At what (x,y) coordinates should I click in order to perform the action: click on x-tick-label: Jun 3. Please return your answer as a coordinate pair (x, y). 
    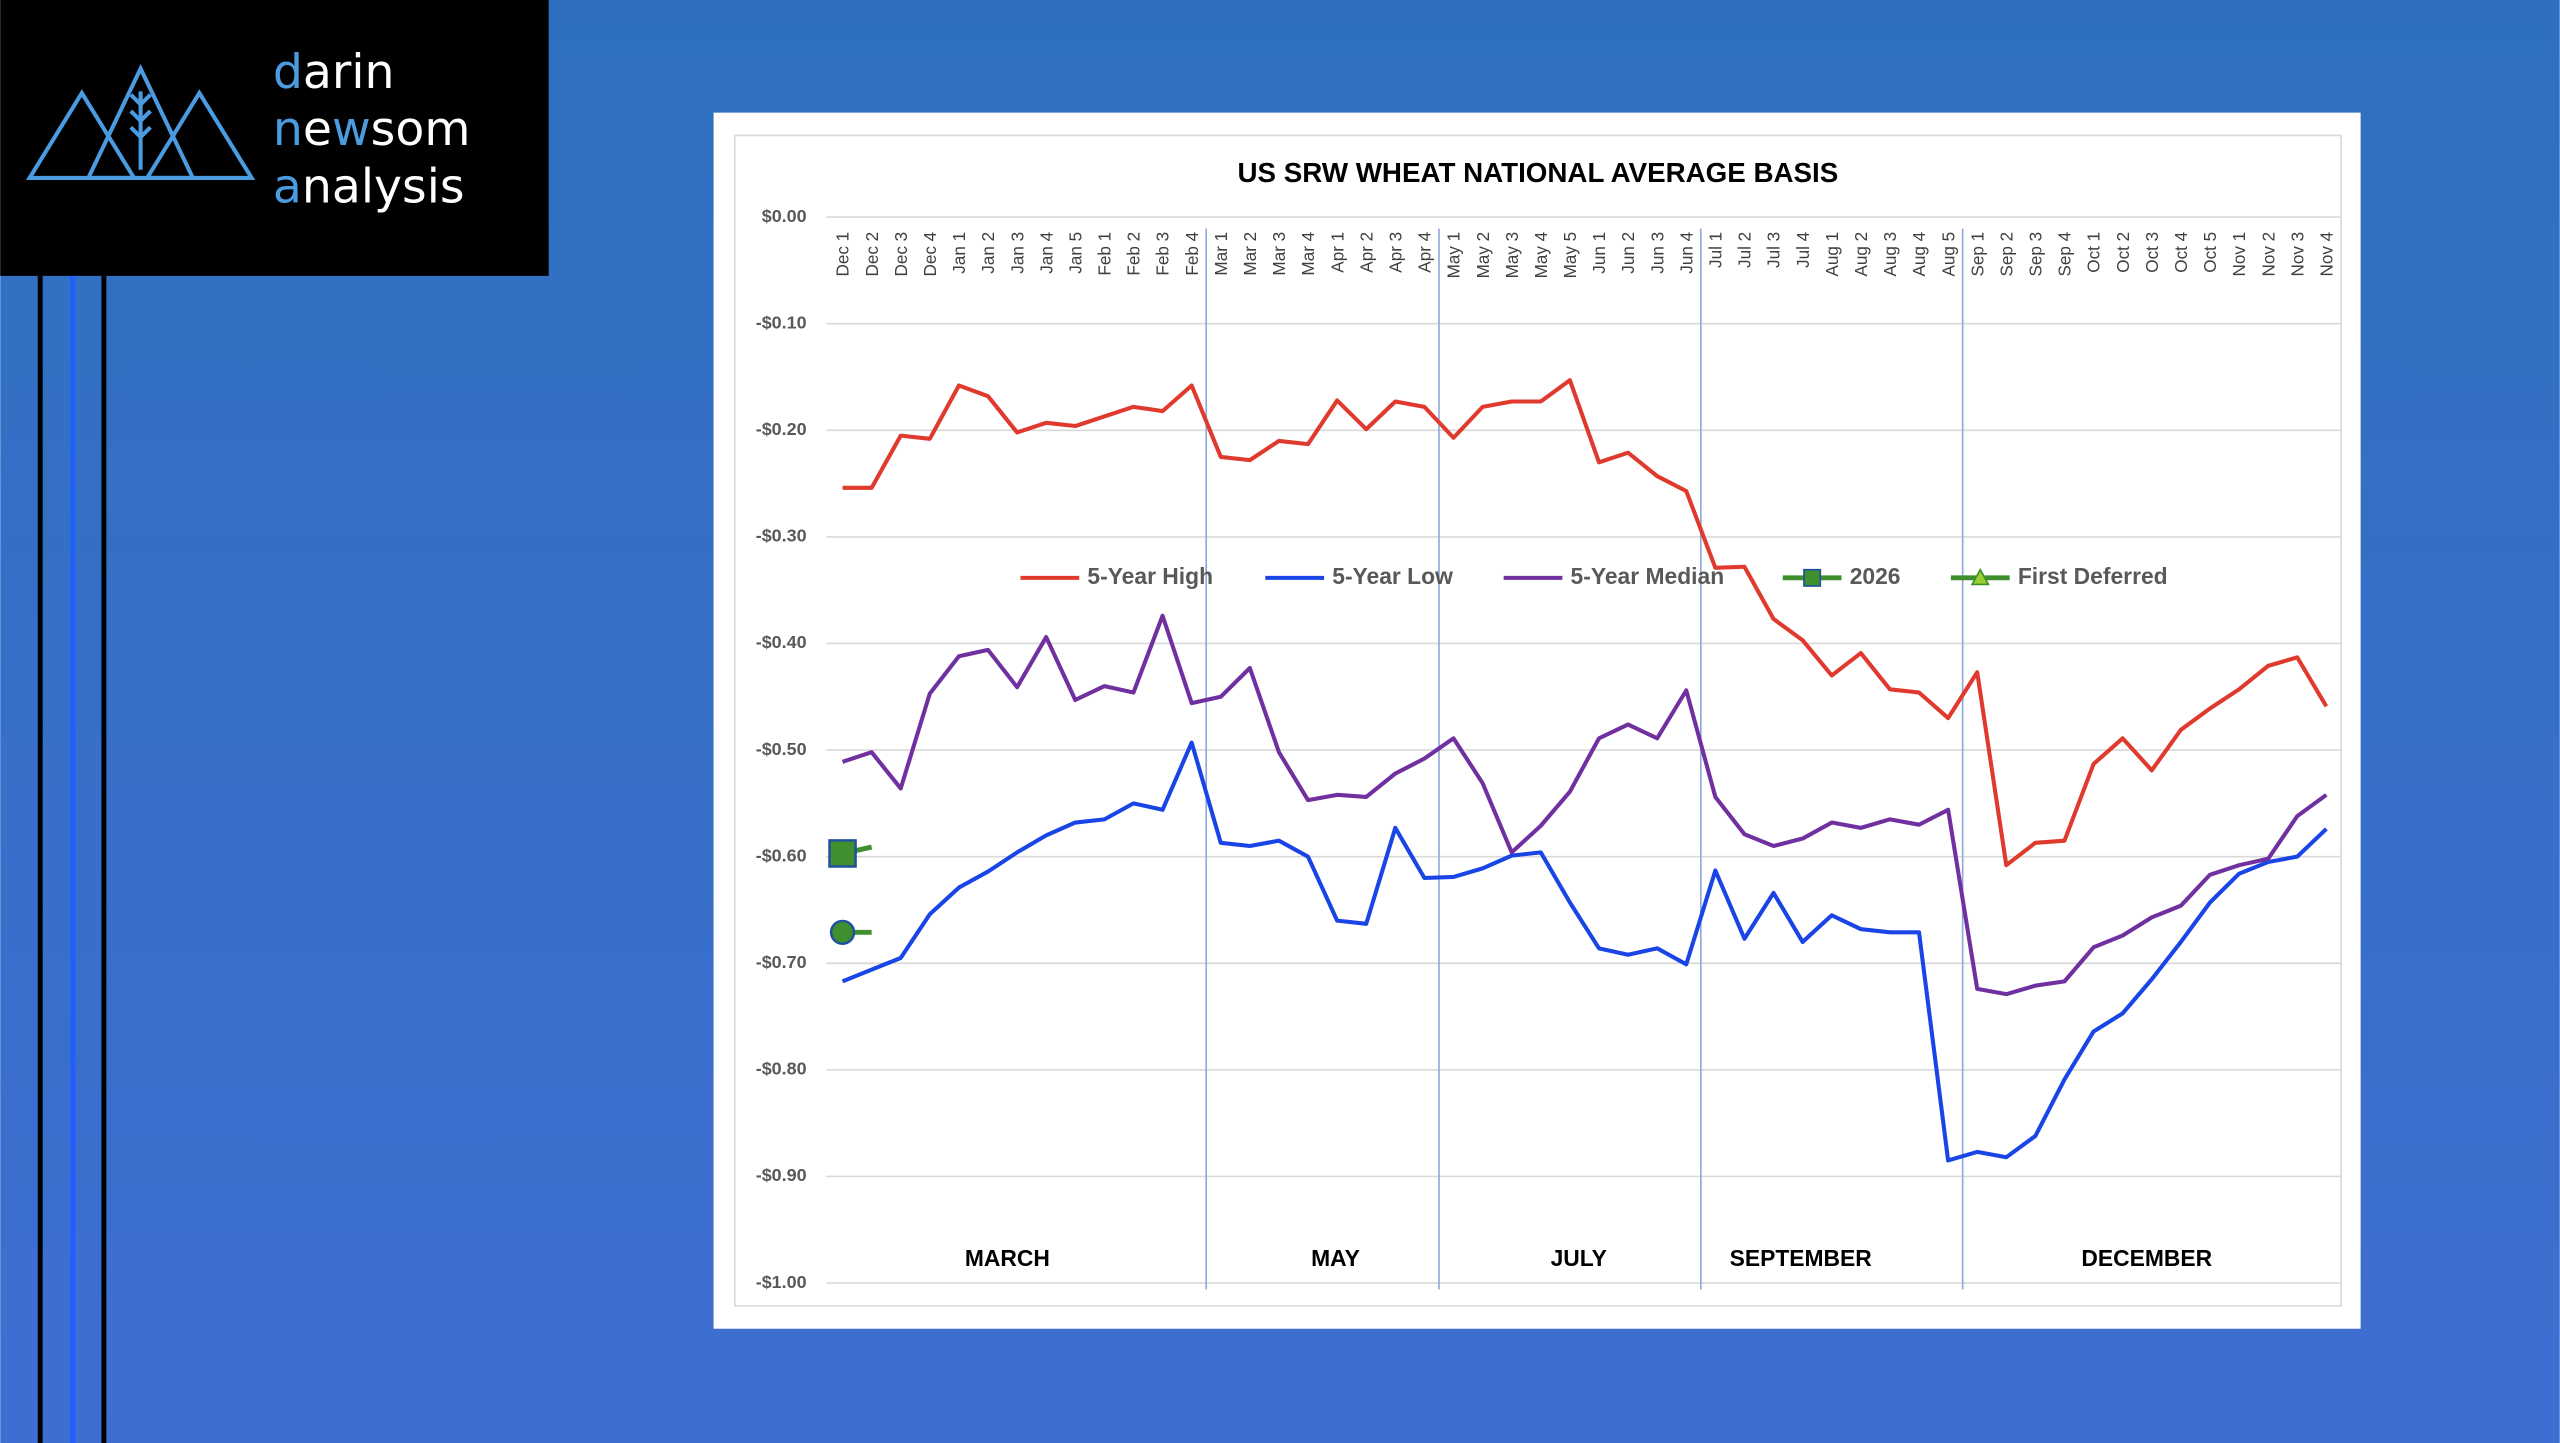
    Looking at the image, I should click on (1657, 253).